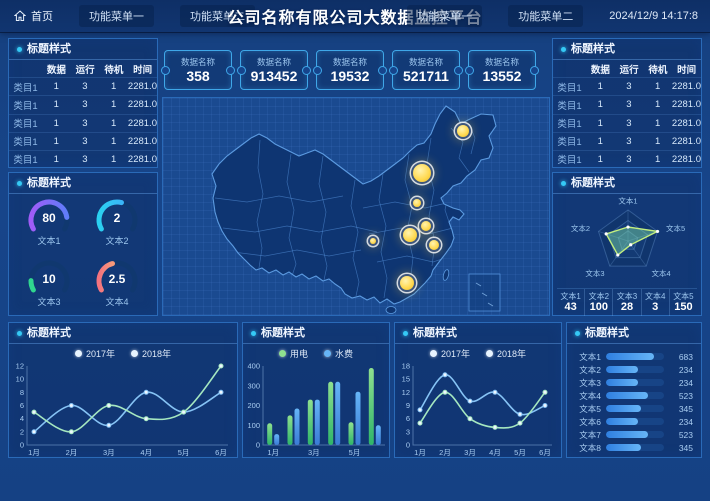 This screenshot has height=501, width=710. What do you see at coordinates (116, 16) in the screenshot?
I see `menu-item-left-1: 功能菜单一` at bounding box center [116, 16].